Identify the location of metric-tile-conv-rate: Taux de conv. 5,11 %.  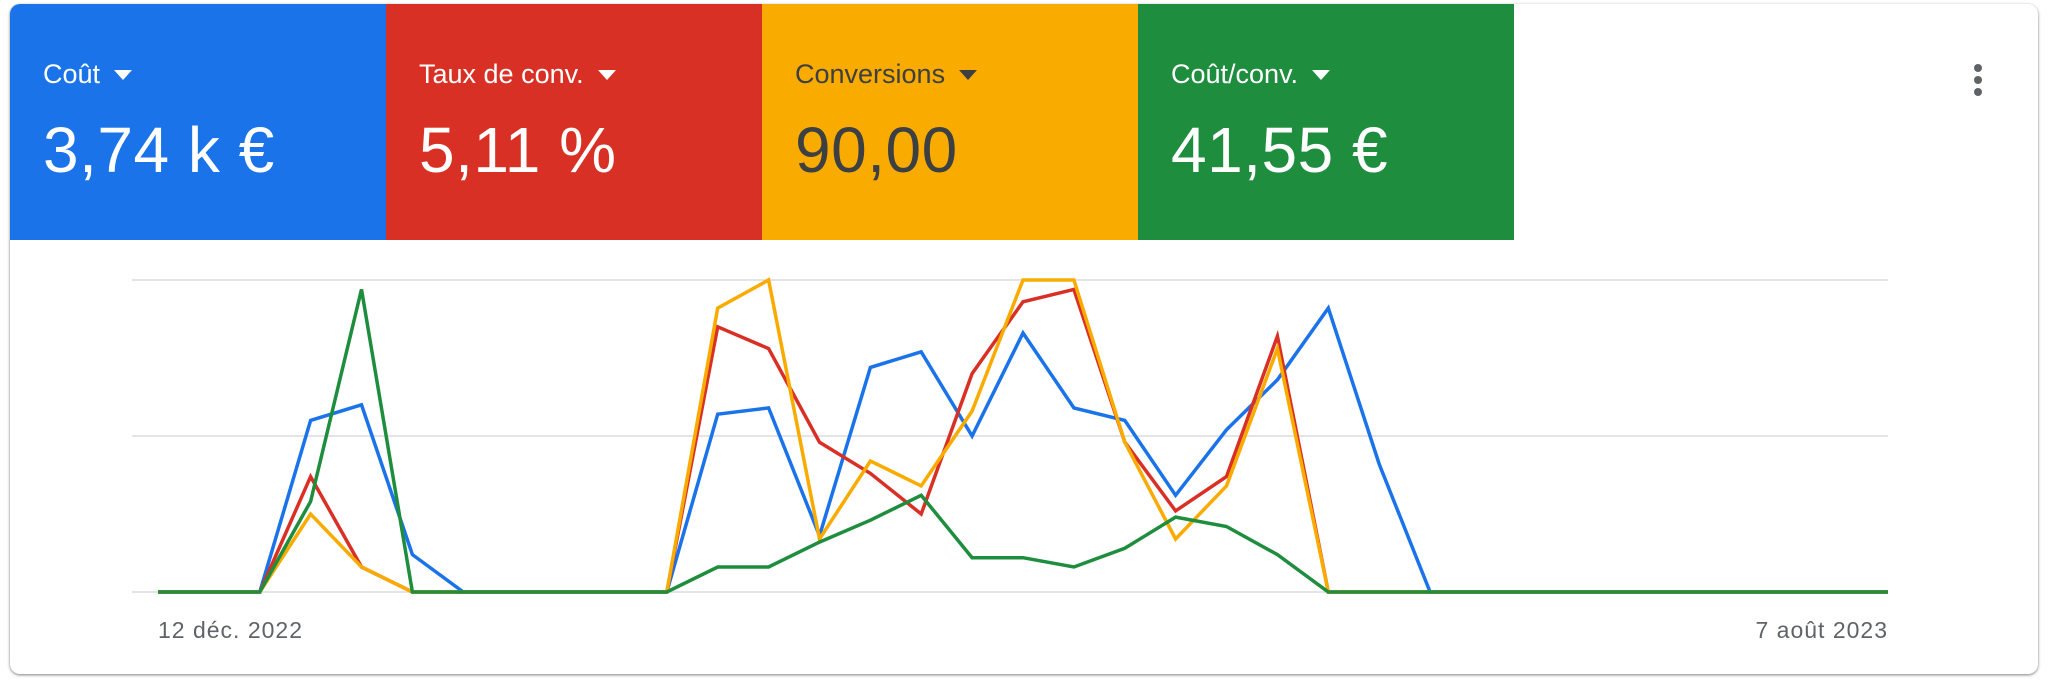
(574, 122).